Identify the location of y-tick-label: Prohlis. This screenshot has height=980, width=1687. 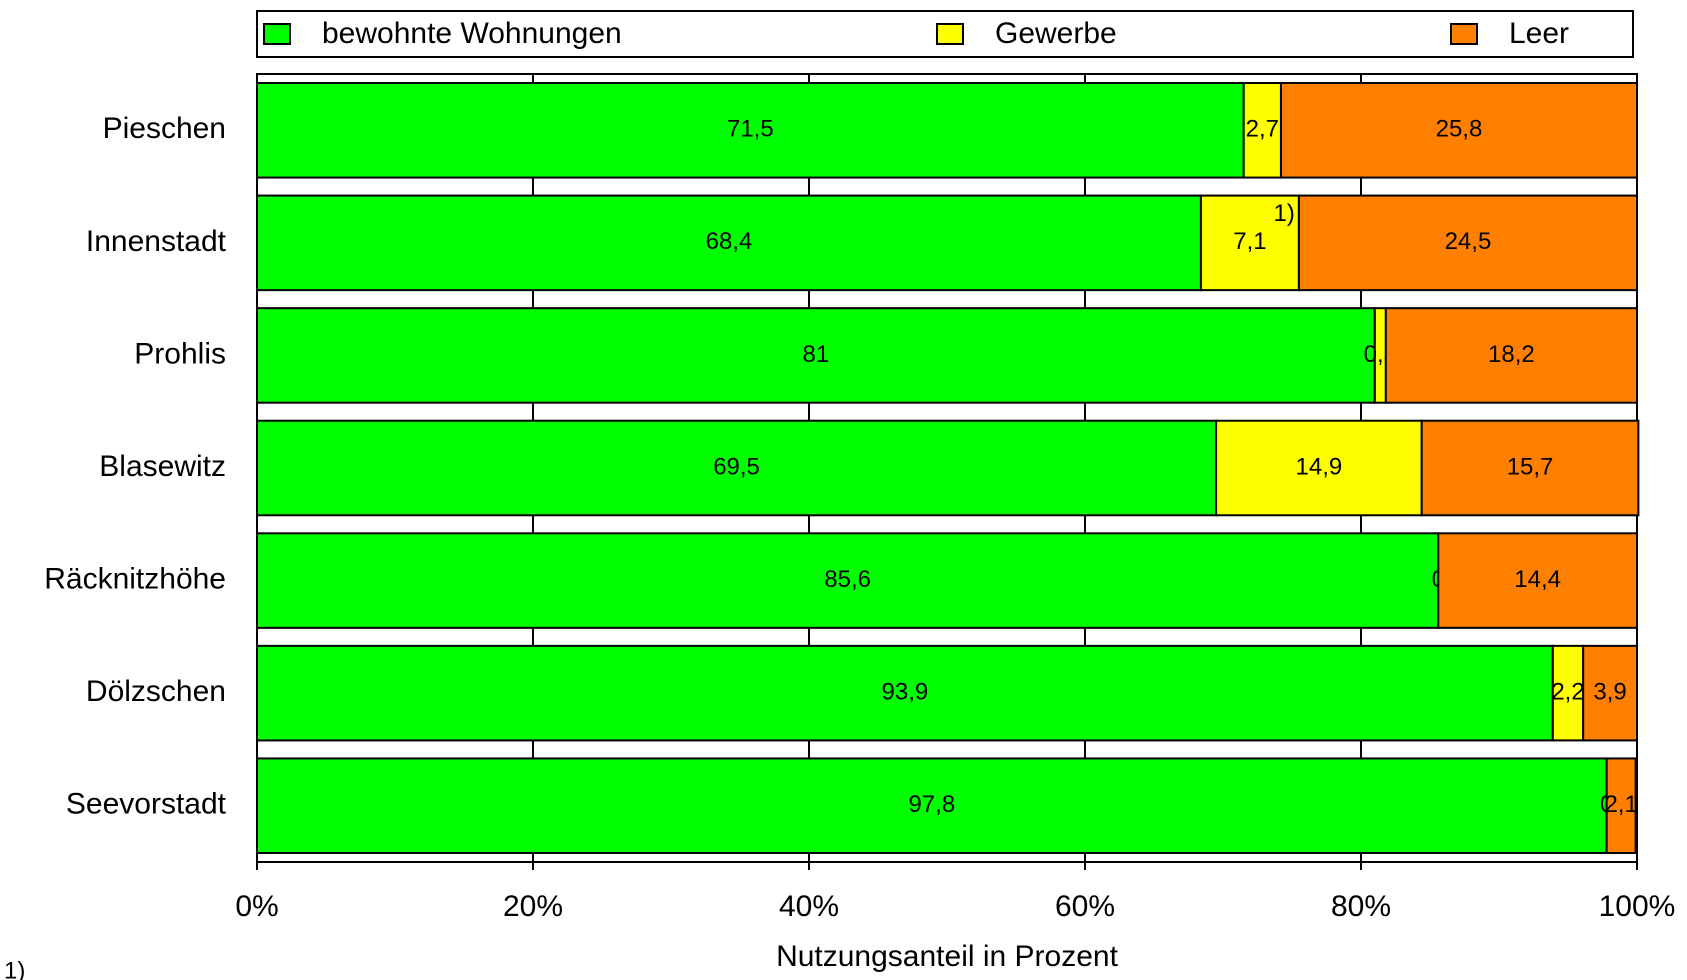
(180, 353).